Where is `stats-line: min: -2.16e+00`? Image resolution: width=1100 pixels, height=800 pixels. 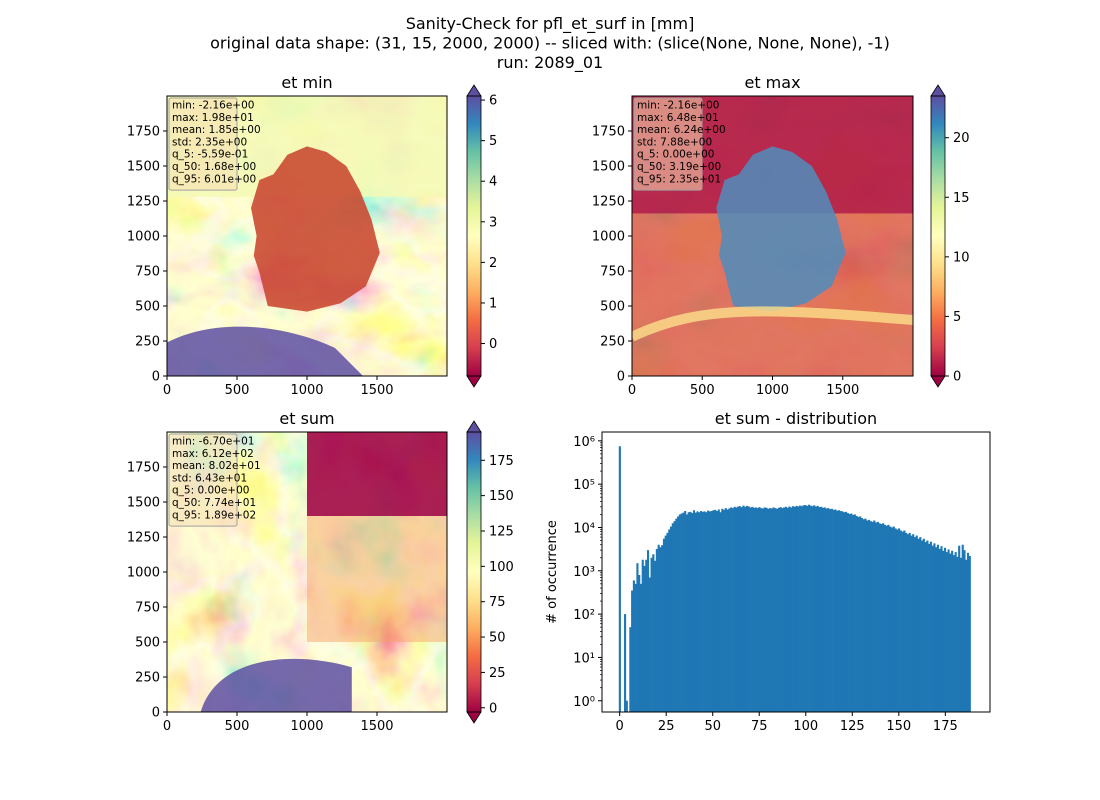 stats-line: min: -2.16e+00 is located at coordinates (678, 106).